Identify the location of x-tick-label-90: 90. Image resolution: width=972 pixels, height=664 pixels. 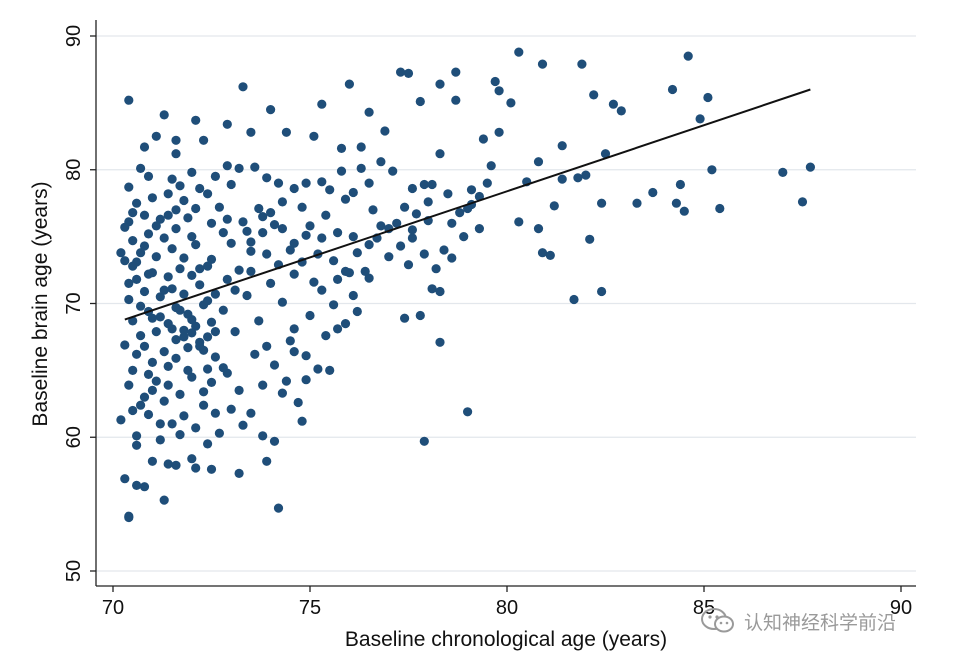
(901, 608).